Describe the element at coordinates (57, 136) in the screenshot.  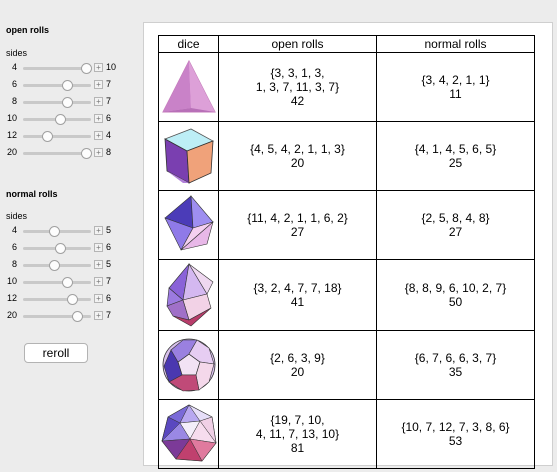
I see `open_rolls-slider-d12` at that location.